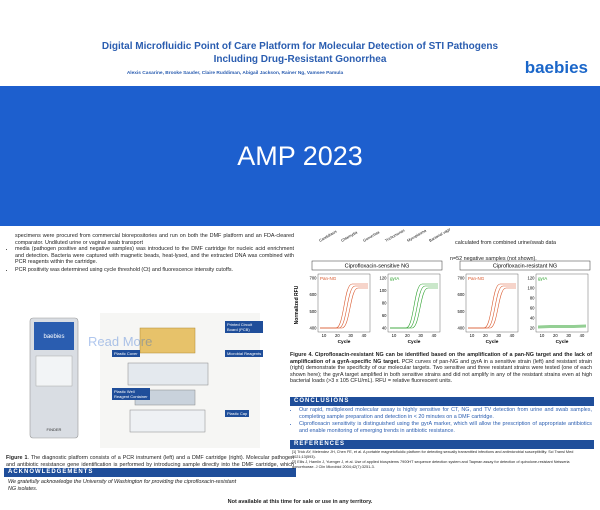 The height and width of the screenshot is (510, 600). Describe the element at coordinates (395, 235) in the screenshot. I see `column-label: Trichomonas` at that location.